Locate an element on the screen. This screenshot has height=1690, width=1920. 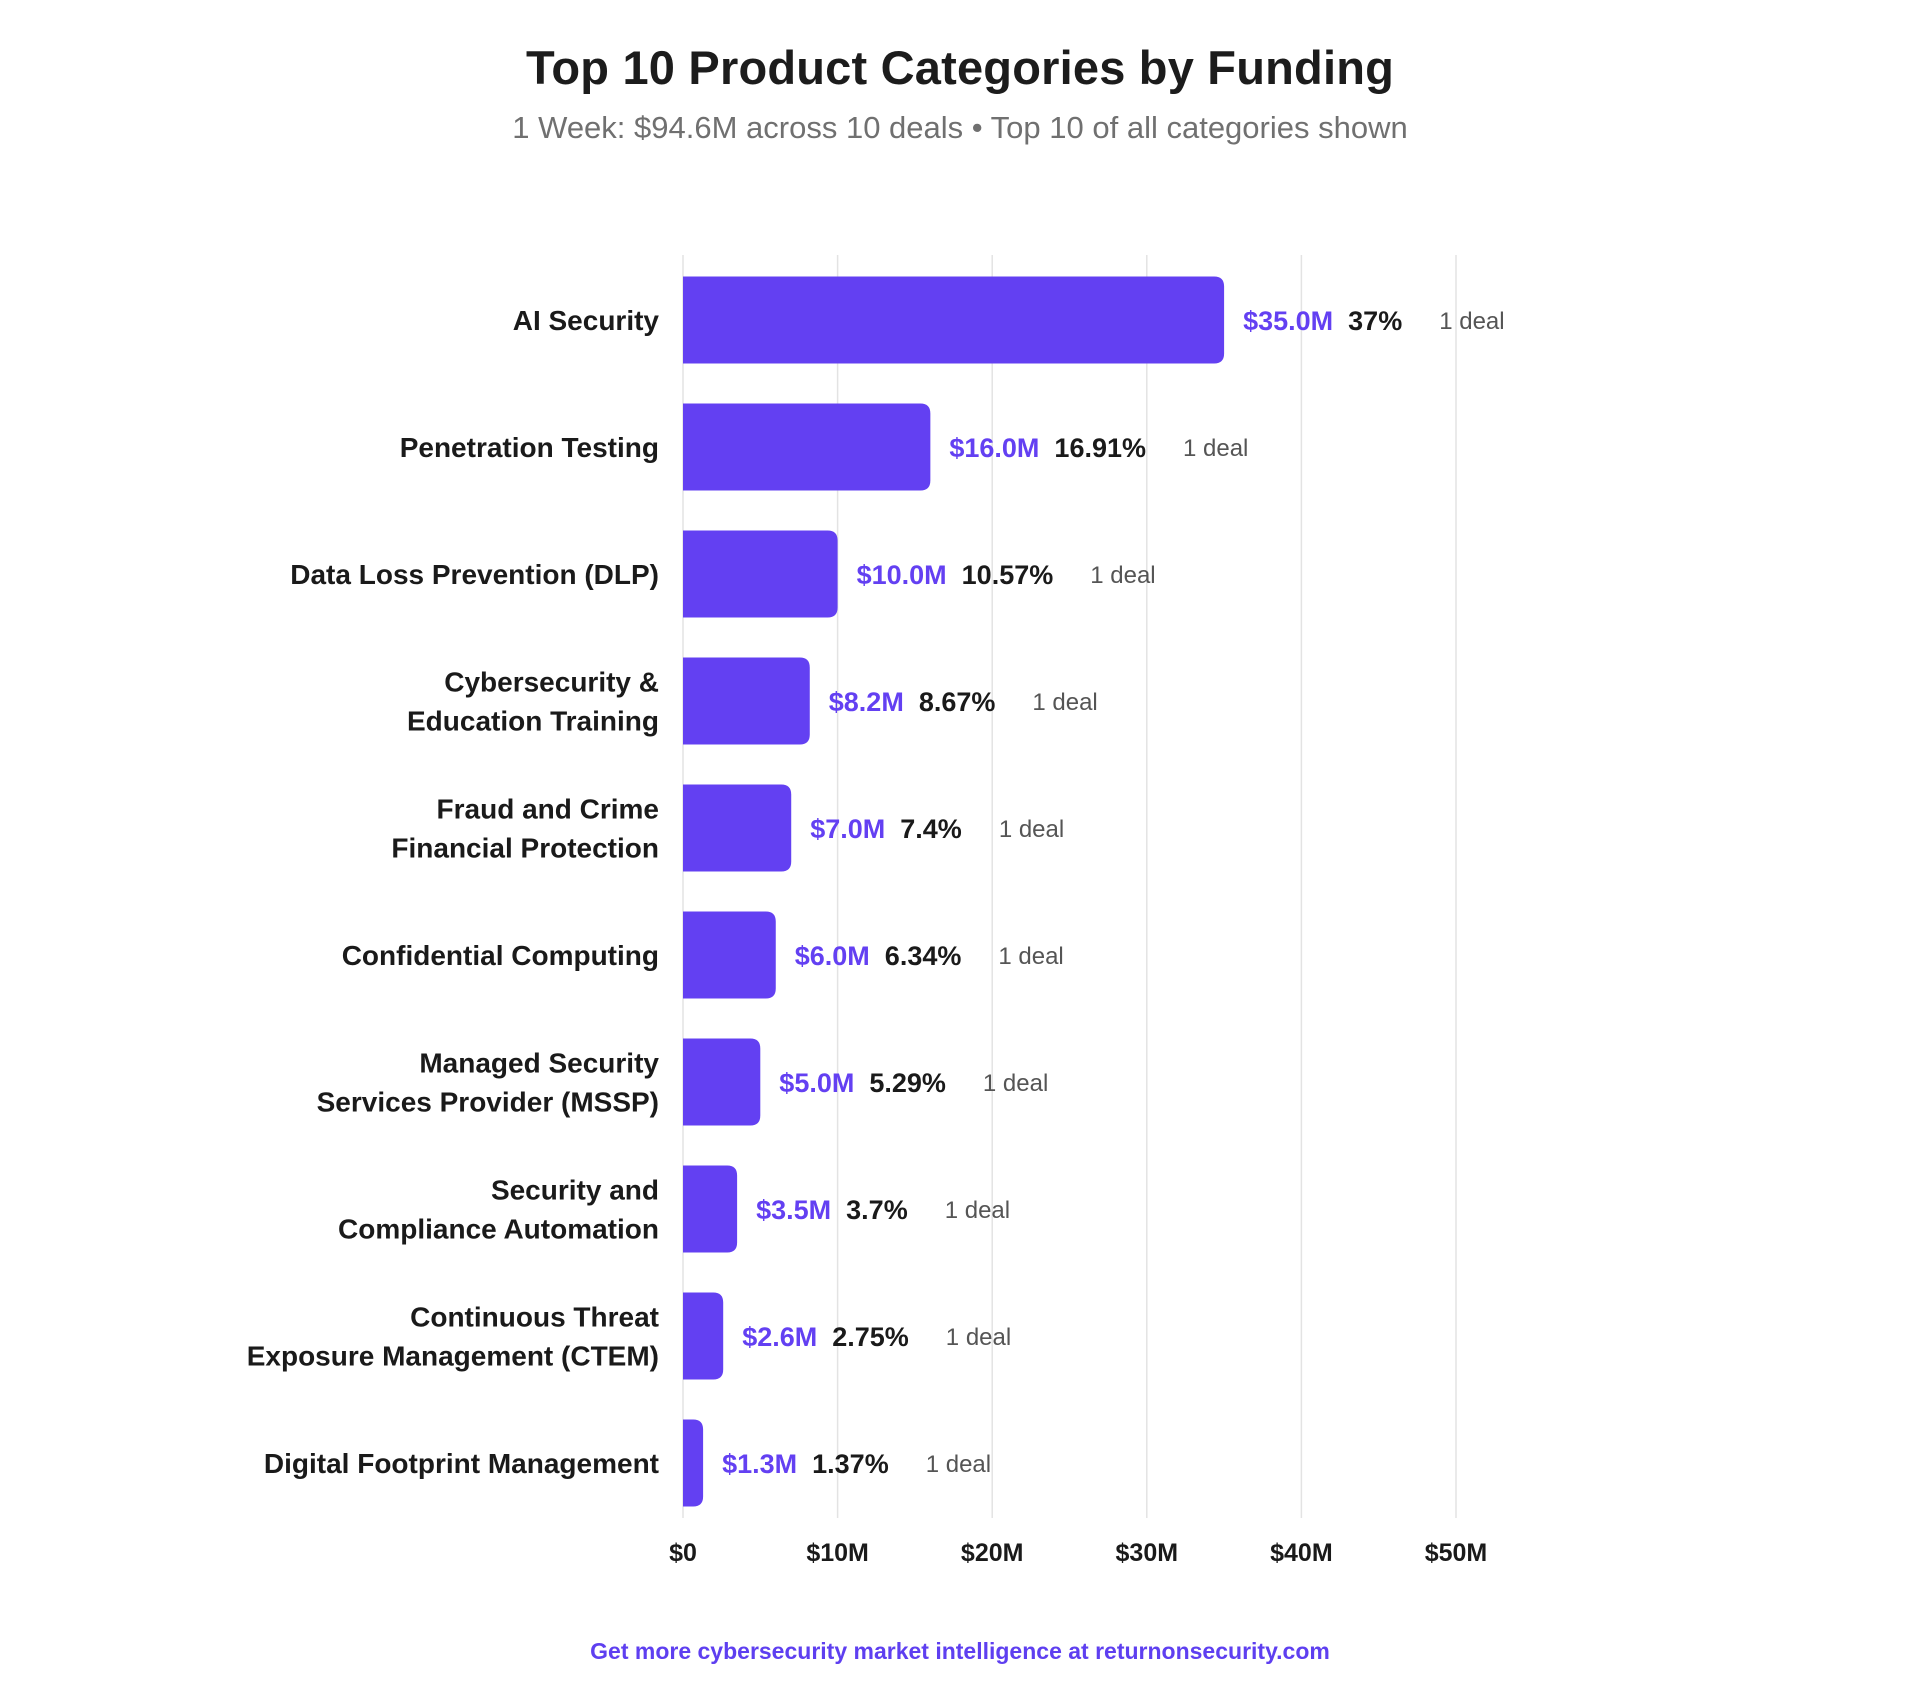
category-label: Education Training is located at coordinates (533, 721).